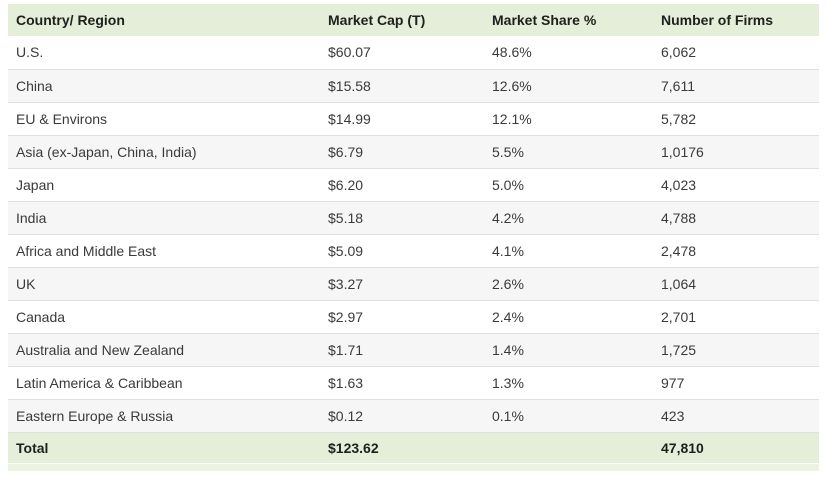 The width and height of the screenshot is (827, 478). Describe the element at coordinates (349, 85) in the screenshot. I see `table-cell: $15.58` at that location.